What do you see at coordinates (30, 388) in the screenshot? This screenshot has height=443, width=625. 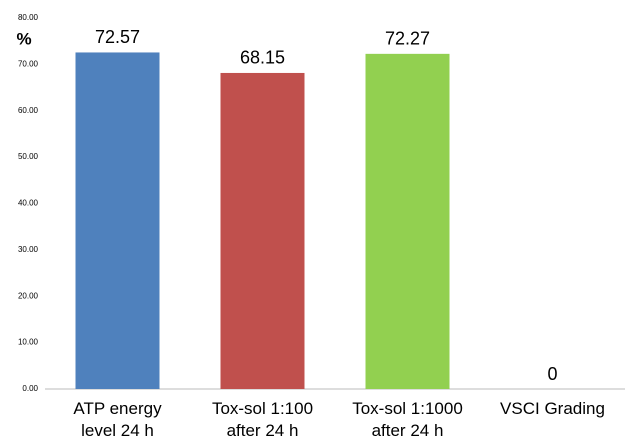 I see `y-tick-label: 0.00` at bounding box center [30, 388].